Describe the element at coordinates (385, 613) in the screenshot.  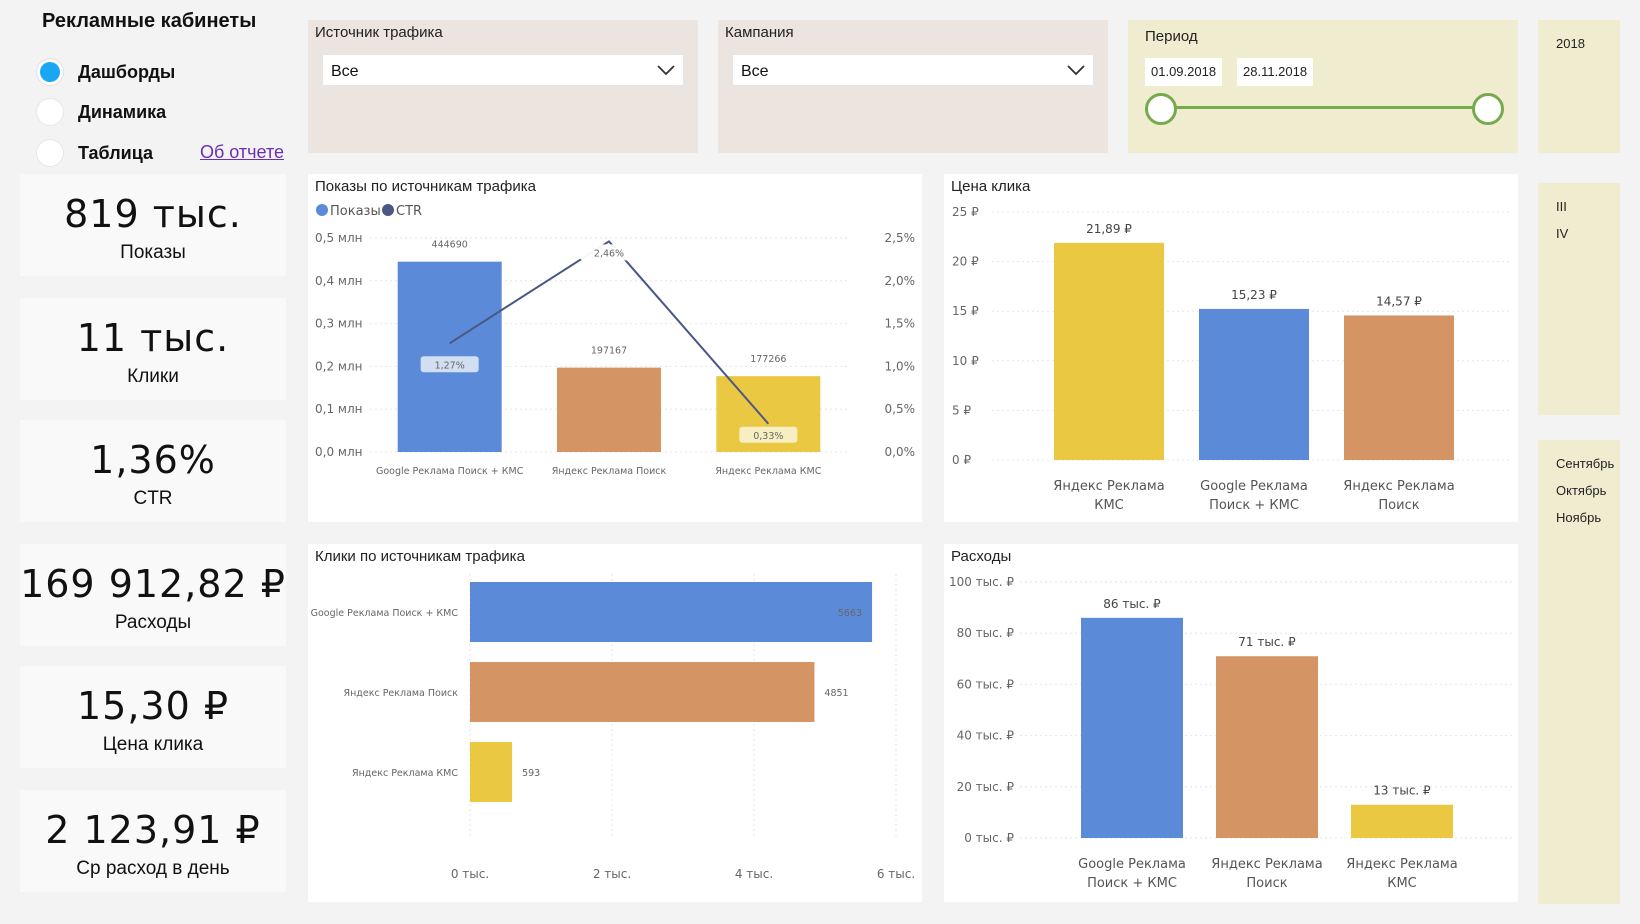
I see `y-tick-label: Google Реклама Поиск + КМС` at that location.